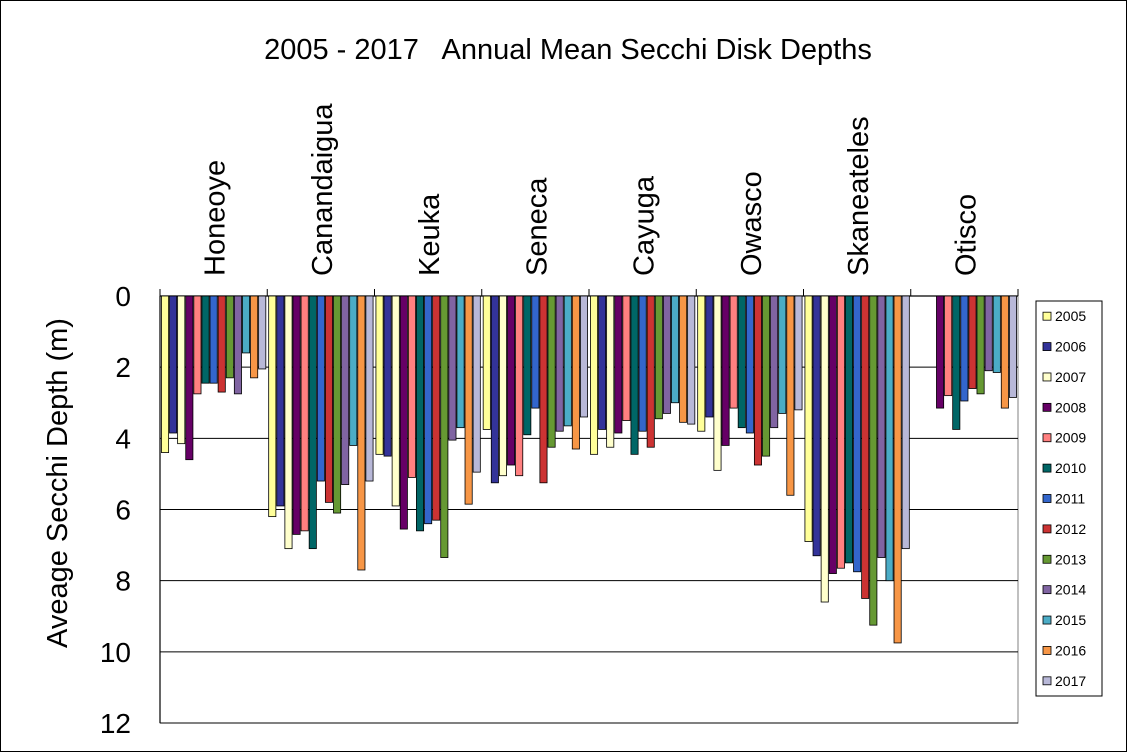 The height and width of the screenshot is (752, 1127). Describe the element at coordinates (1070, 316) in the screenshot. I see `legend-label: 2005` at that location.